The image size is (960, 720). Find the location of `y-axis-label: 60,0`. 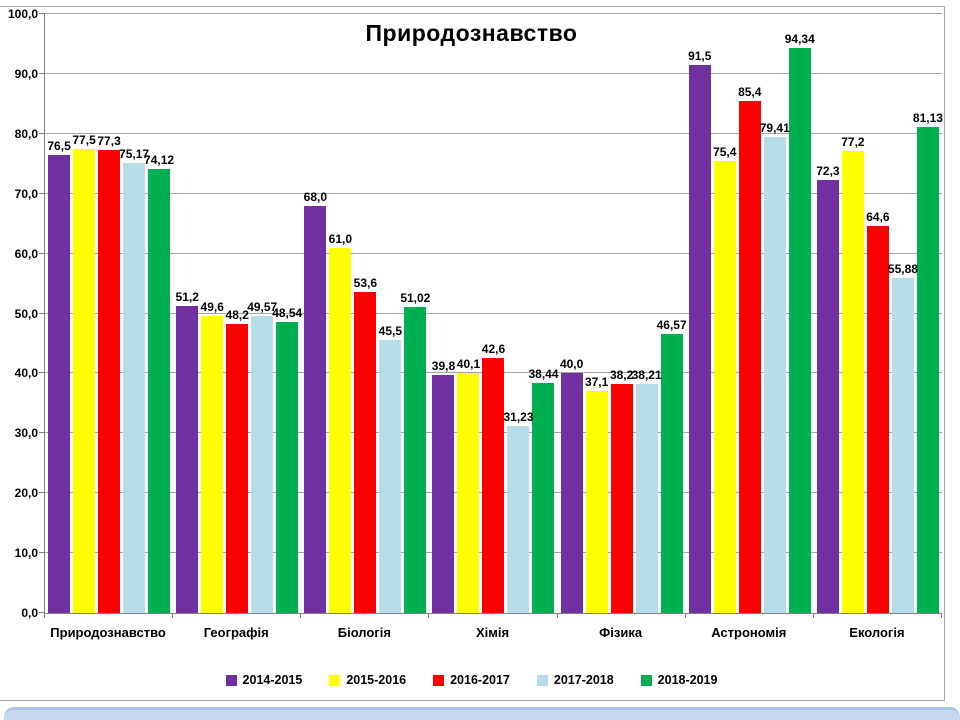

y-axis-label: 60,0 is located at coordinates (26, 253).